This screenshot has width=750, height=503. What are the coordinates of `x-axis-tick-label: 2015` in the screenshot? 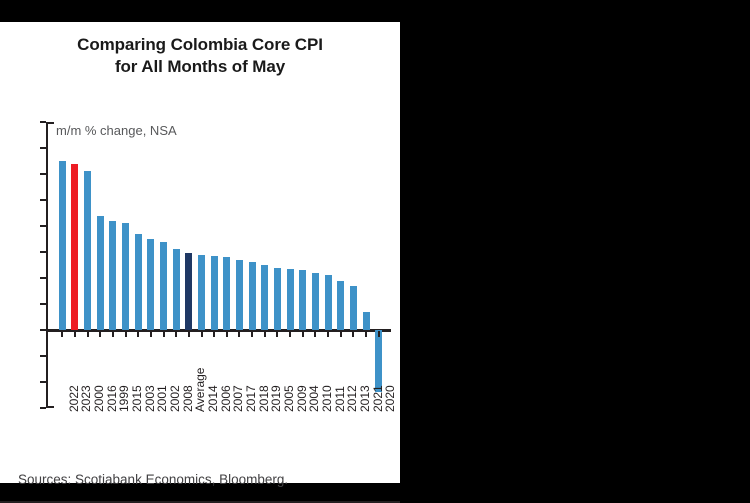 It's located at (137, 398).